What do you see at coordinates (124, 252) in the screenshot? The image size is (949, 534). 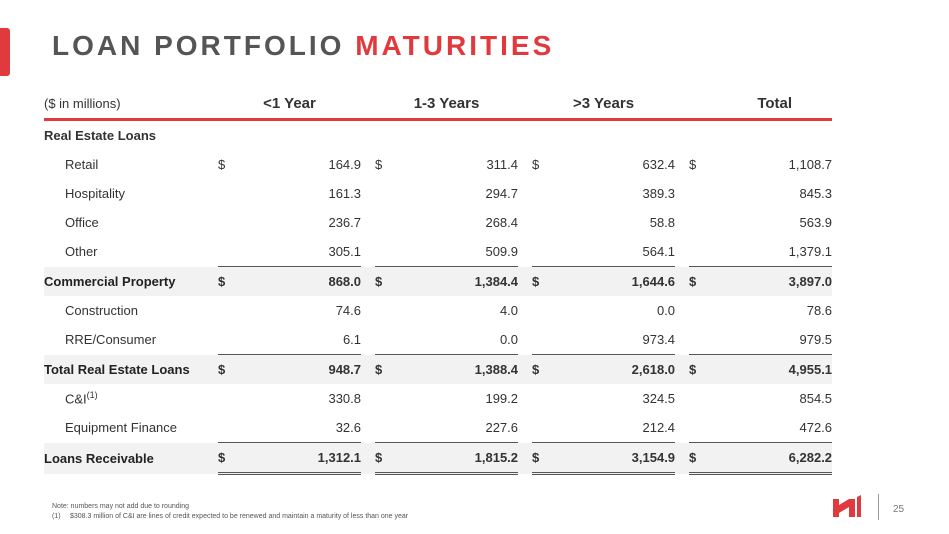 I see `row-label: Other` at bounding box center [124, 252].